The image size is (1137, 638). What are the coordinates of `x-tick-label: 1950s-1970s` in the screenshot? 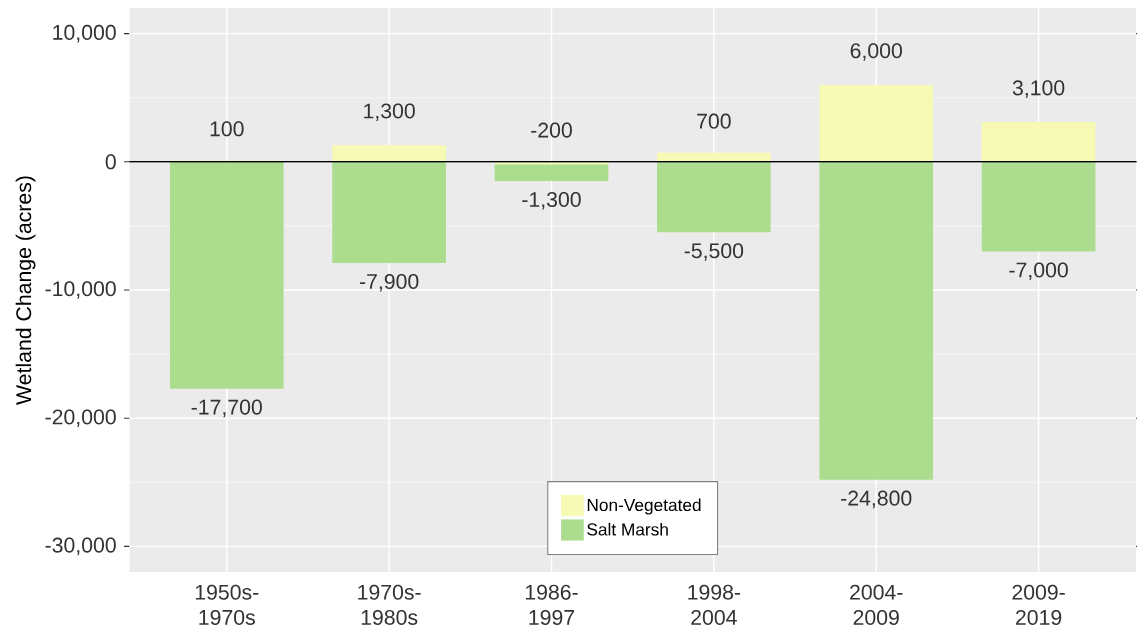 It's located at (227, 604).